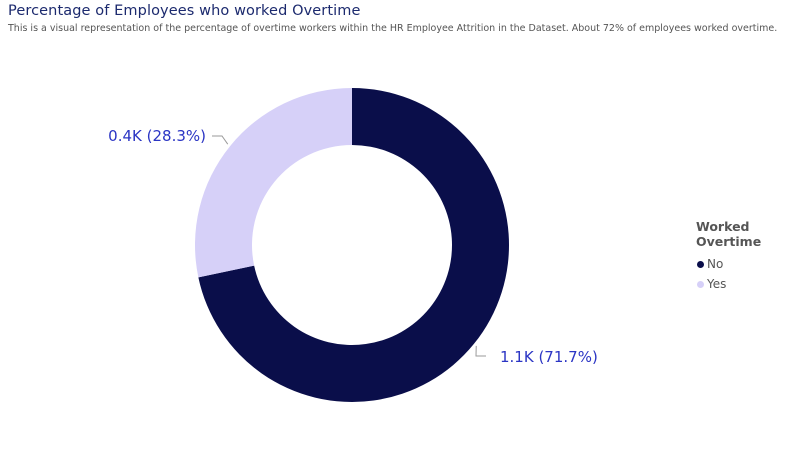 The height and width of the screenshot is (450, 812). Describe the element at coordinates (700, 264) in the screenshot. I see `legend-marker-no` at that location.